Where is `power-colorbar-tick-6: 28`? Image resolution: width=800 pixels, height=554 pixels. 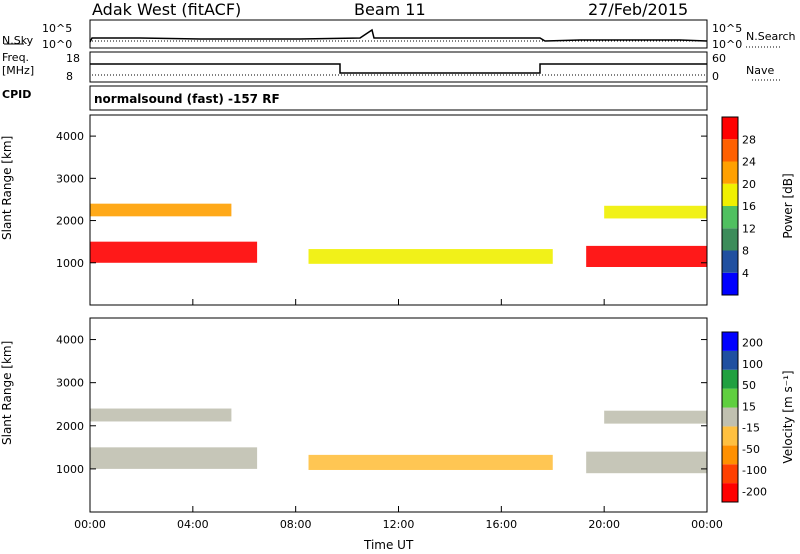 power-colorbar-tick-6: 28 is located at coordinates (749, 139).